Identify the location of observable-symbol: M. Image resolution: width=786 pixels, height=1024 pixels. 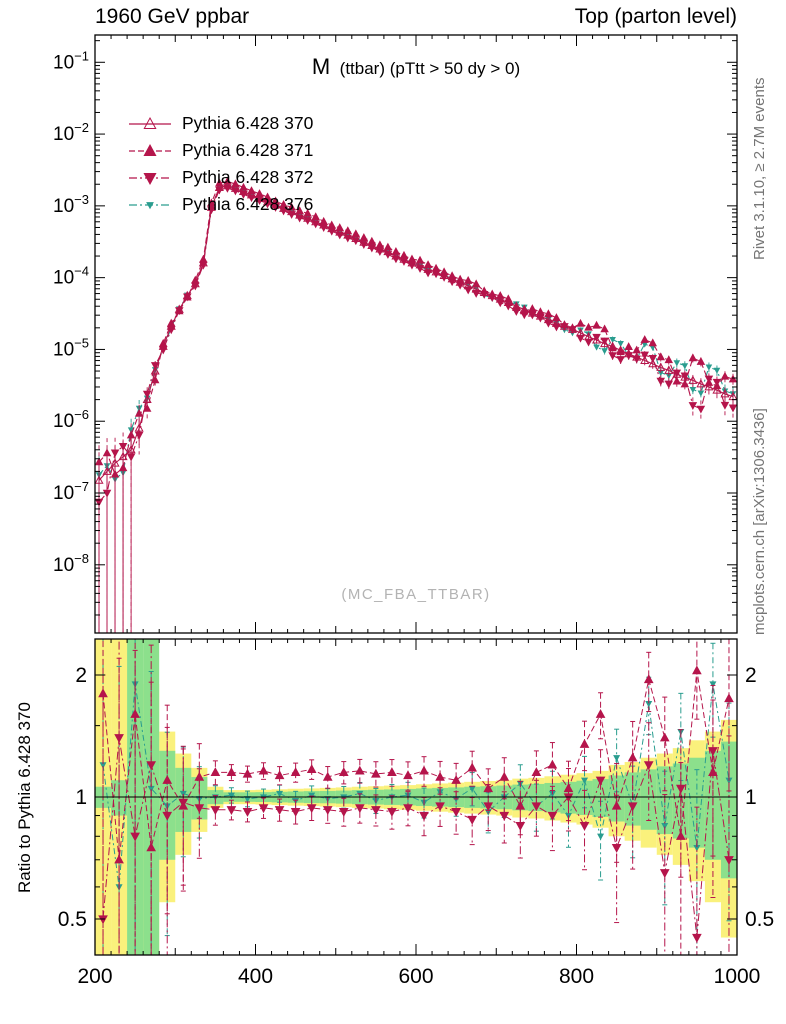
(321, 66).